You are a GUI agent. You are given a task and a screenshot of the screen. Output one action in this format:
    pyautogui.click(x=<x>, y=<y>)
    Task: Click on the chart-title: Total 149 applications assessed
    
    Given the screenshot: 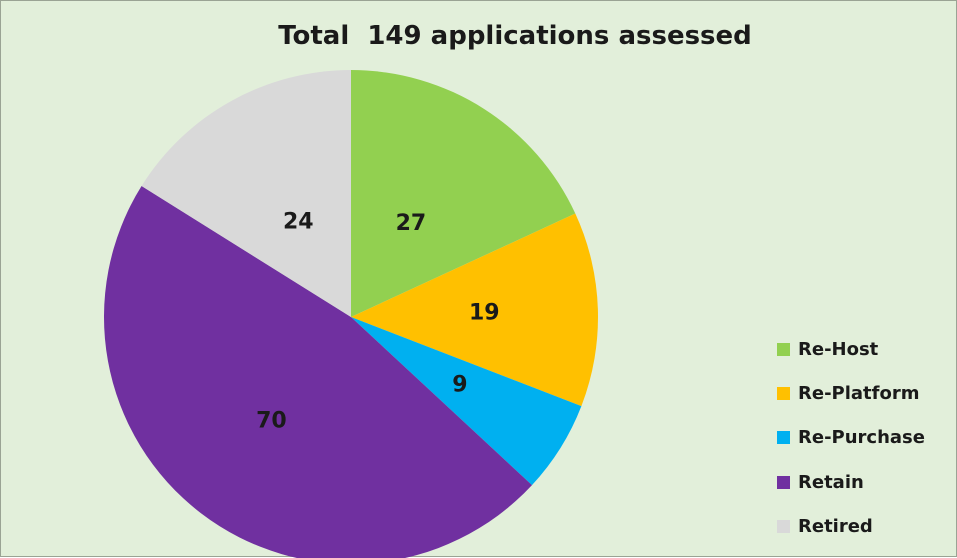 What is the action you would take?
    pyautogui.click(x=515, y=36)
    